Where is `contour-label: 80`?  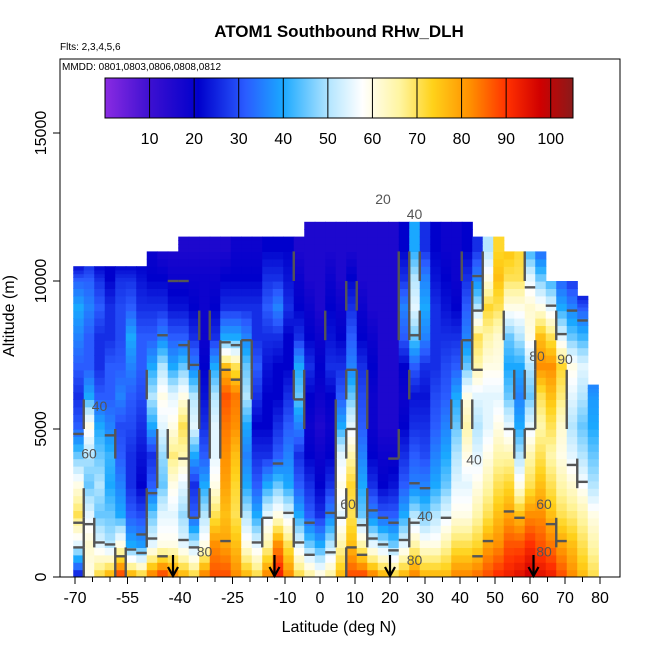 contour-label: 80 is located at coordinates (537, 356).